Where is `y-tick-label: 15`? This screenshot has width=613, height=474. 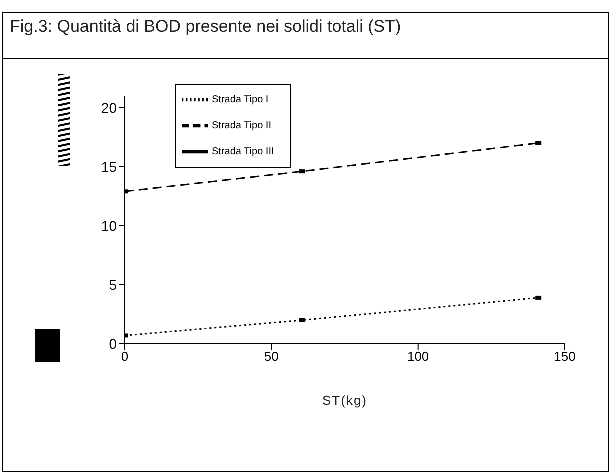
y-tick-label: 15 is located at coordinates (109, 166).